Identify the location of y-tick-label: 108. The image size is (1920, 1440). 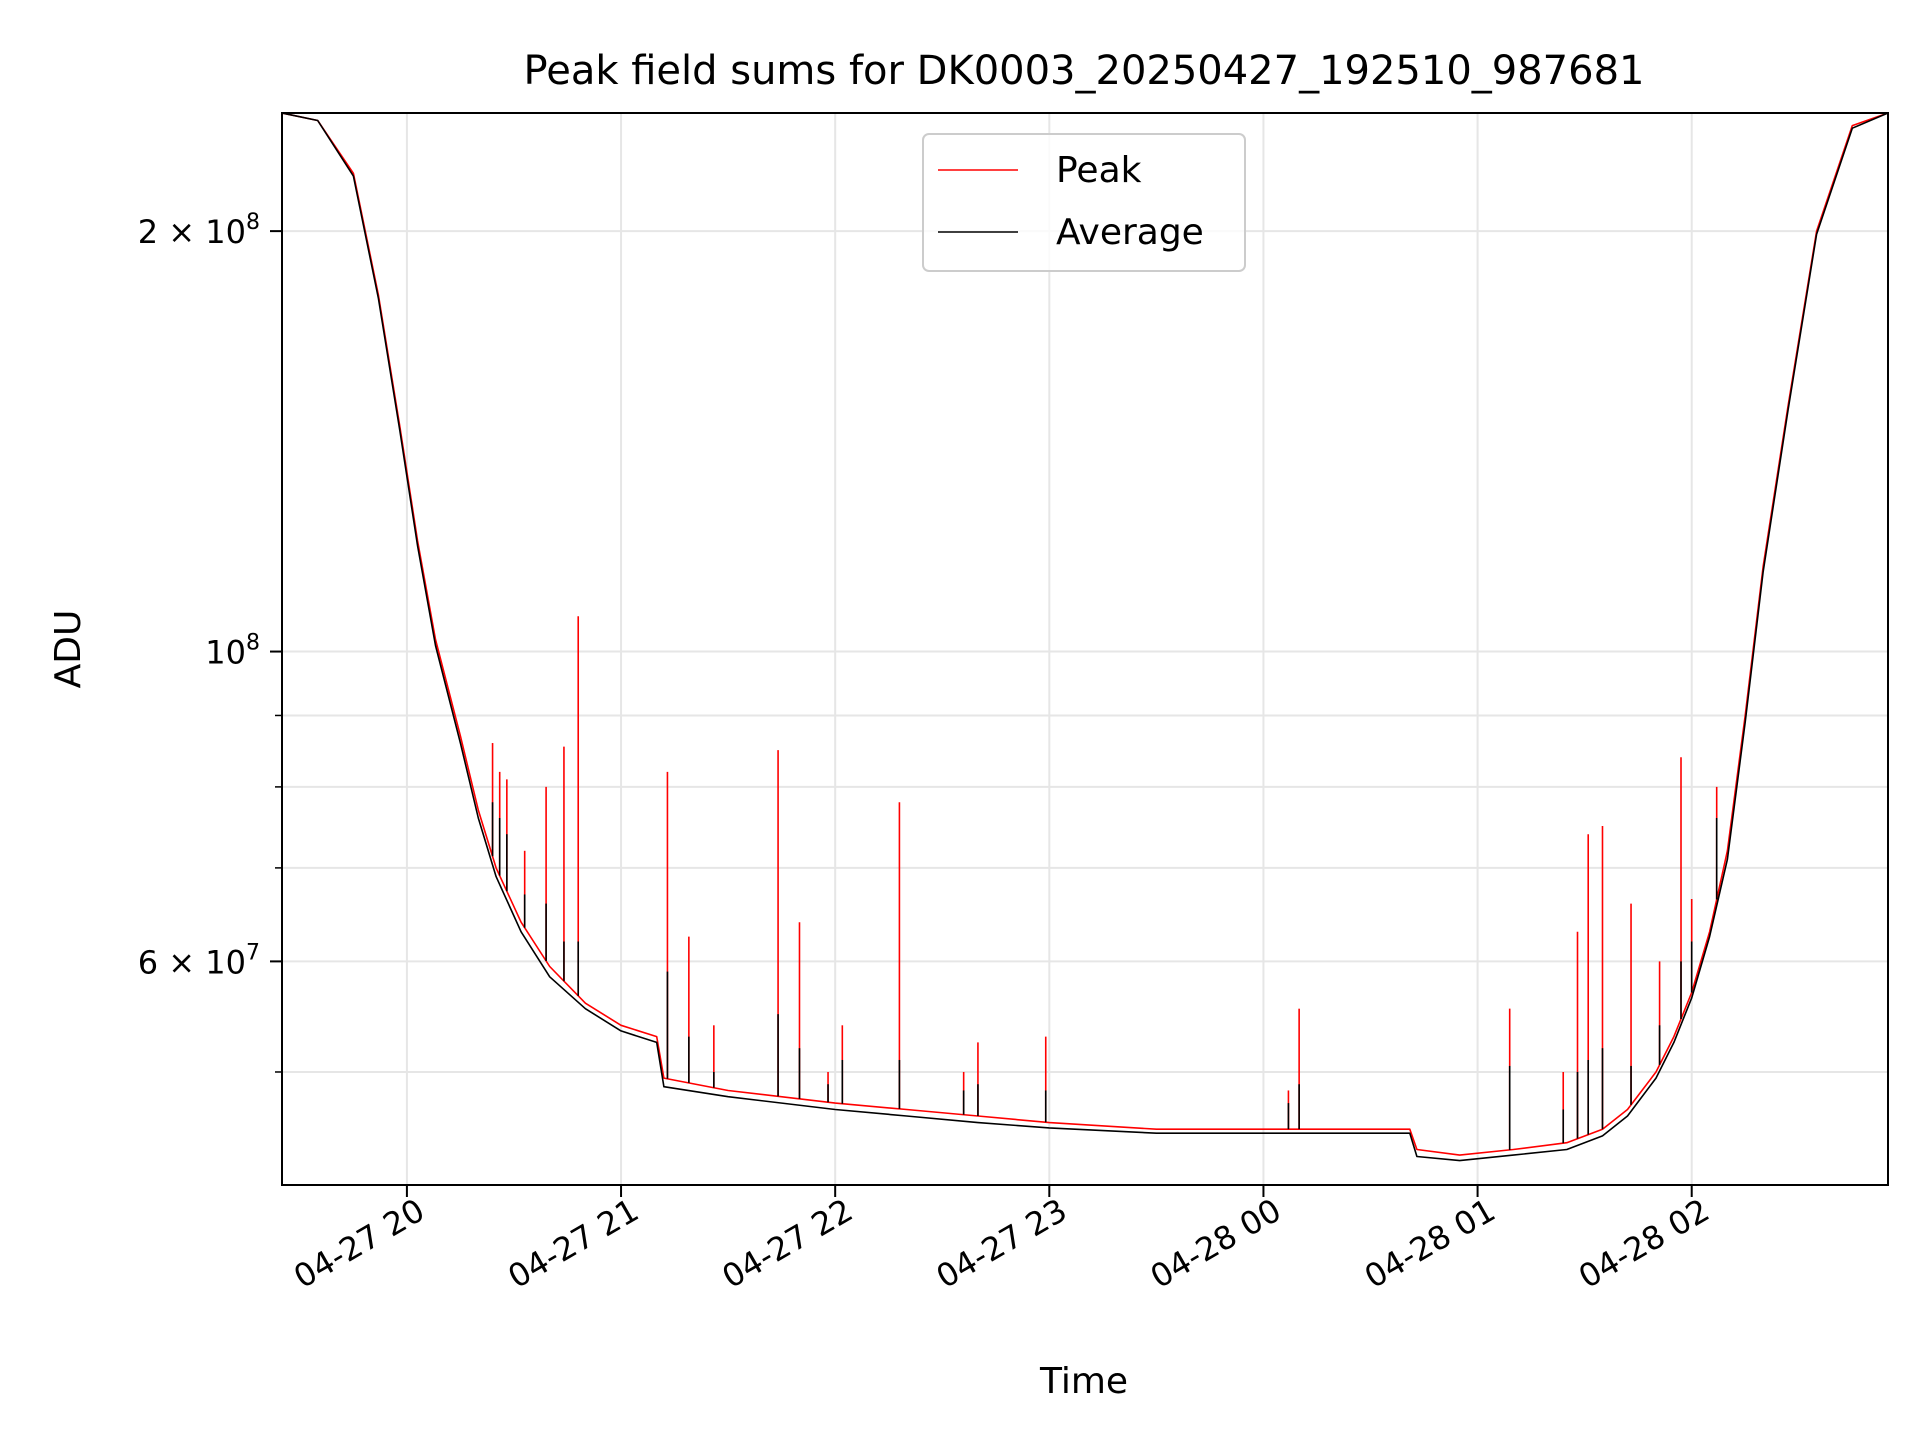
(232, 651).